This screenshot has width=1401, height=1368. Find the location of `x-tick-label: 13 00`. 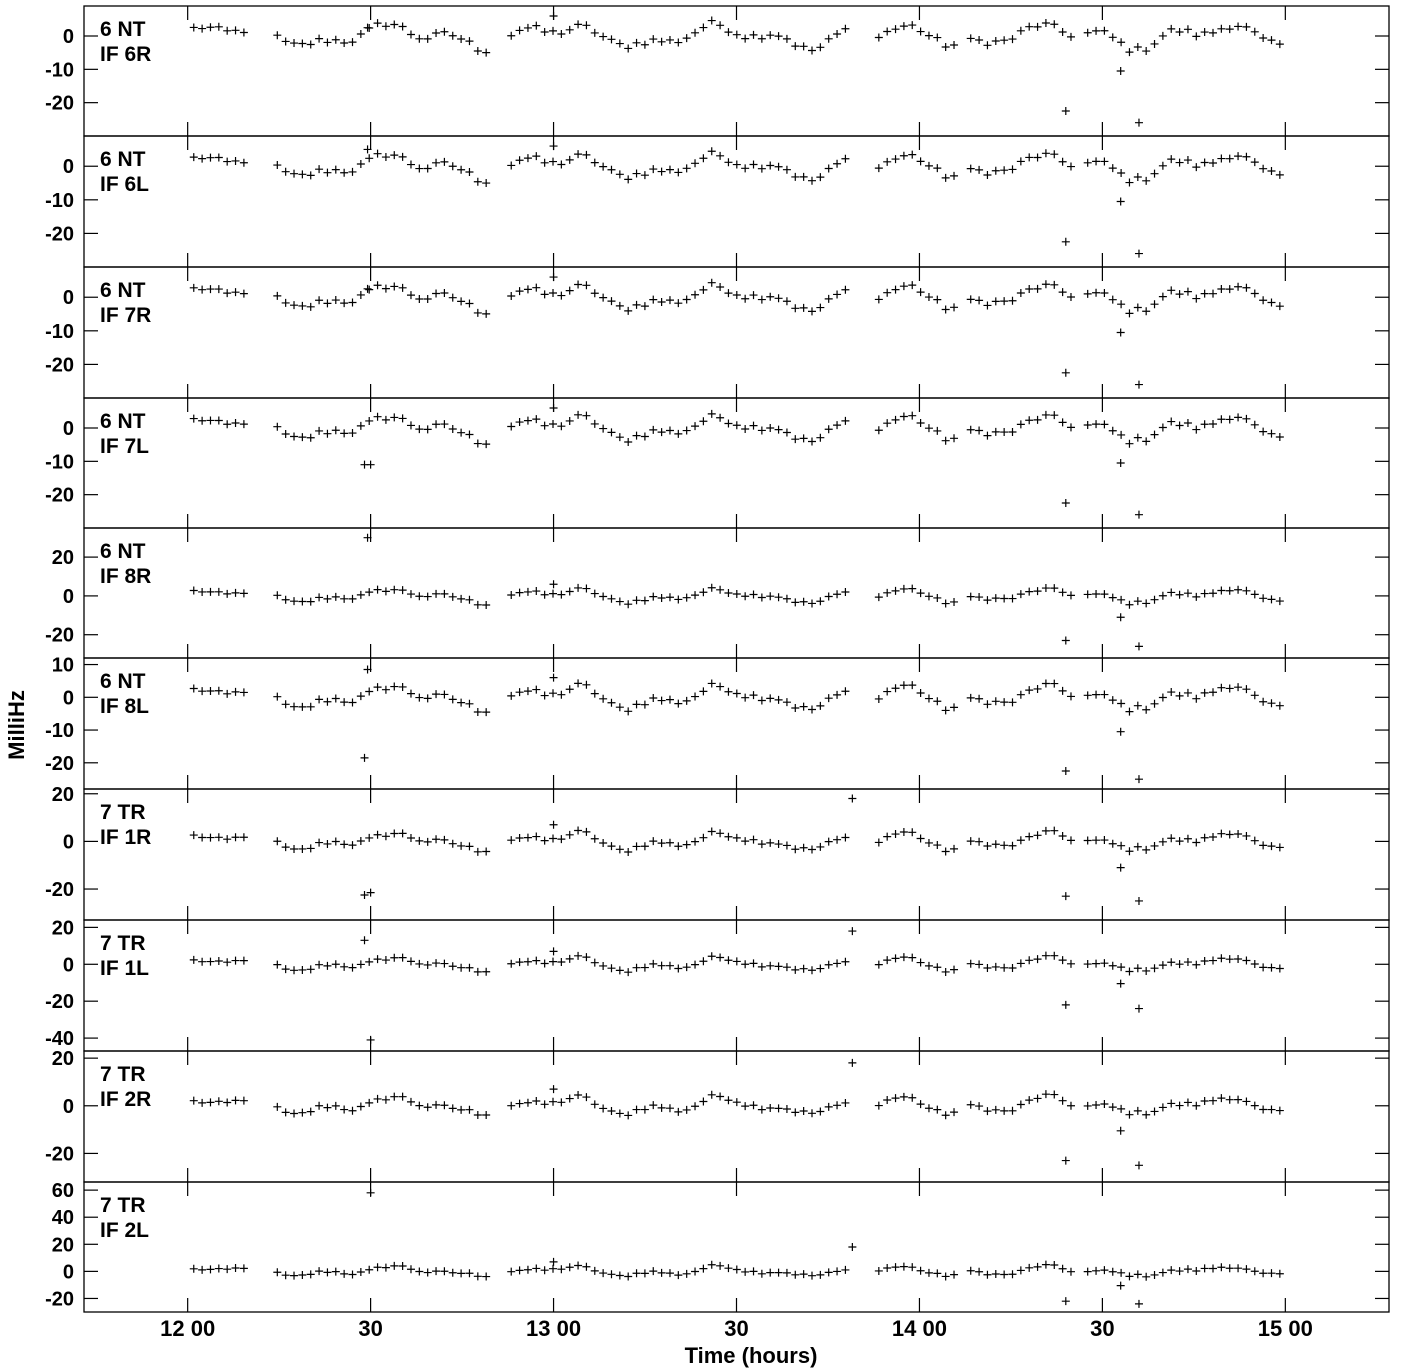

x-tick-label: 13 00 is located at coordinates (553, 1328).